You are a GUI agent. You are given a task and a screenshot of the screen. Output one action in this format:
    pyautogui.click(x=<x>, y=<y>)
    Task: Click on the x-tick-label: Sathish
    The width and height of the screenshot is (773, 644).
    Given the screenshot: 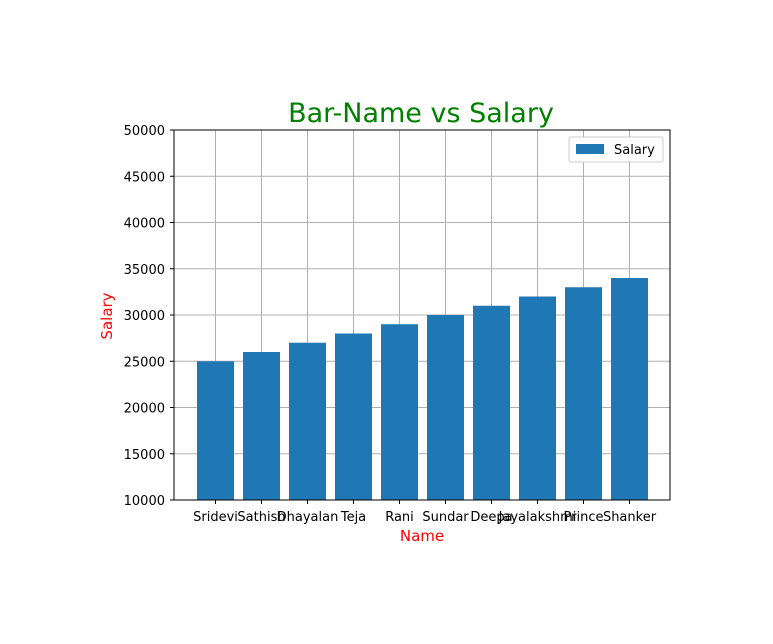 What is the action you would take?
    pyautogui.click(x=261, y=517)
    